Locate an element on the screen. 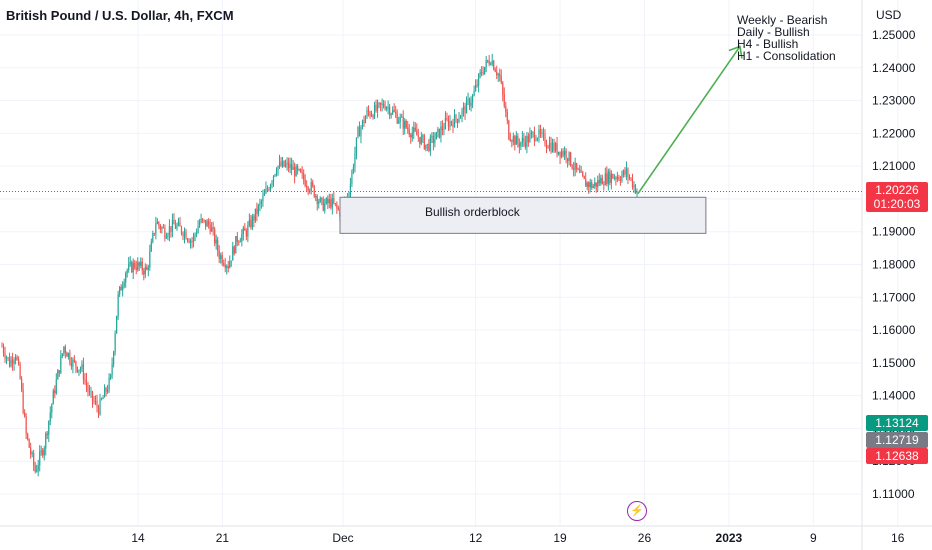 The width and height of the screenshot is (932, 550). x-tick-label: 14 is located at coordinates (138, 538).